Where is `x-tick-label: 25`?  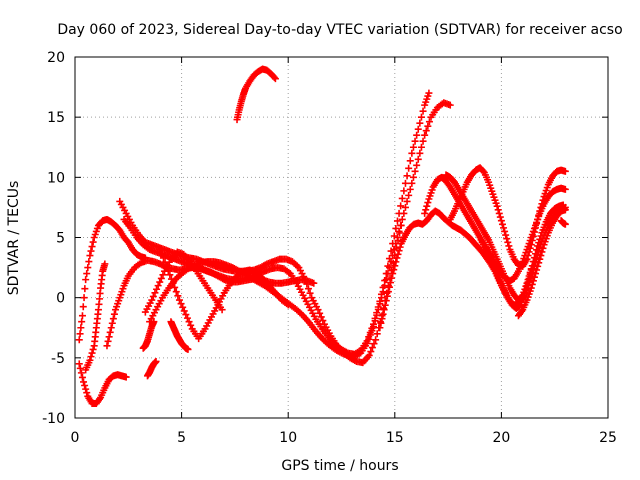 x-tick-label: 25 is located at coordinates (608, 438).